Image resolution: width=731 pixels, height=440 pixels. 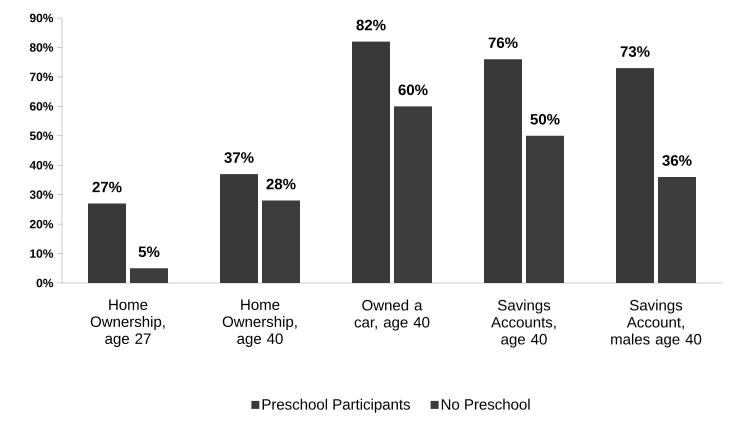 I want to click on y-tick-label: 0%, so click(x=45, y=283).